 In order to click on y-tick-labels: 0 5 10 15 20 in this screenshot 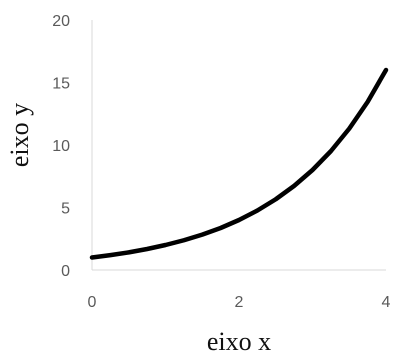, I will do `click(61, 146)`.